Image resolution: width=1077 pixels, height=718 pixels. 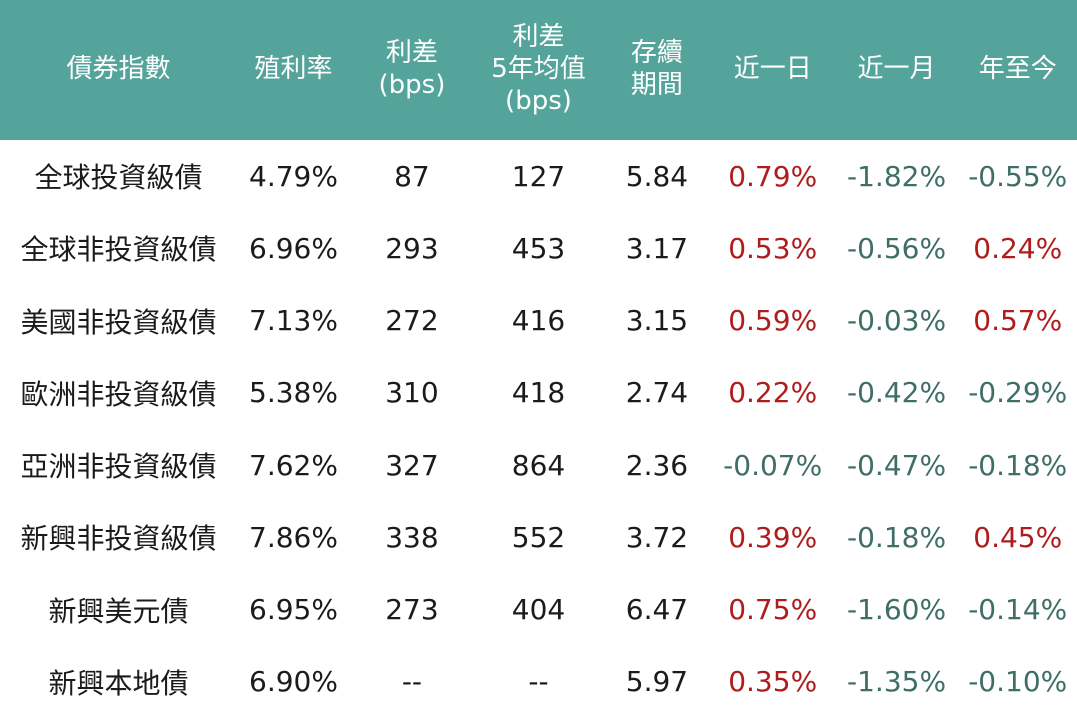 I want to click on spread-avg-value: 416, so click(x=538, y=321).